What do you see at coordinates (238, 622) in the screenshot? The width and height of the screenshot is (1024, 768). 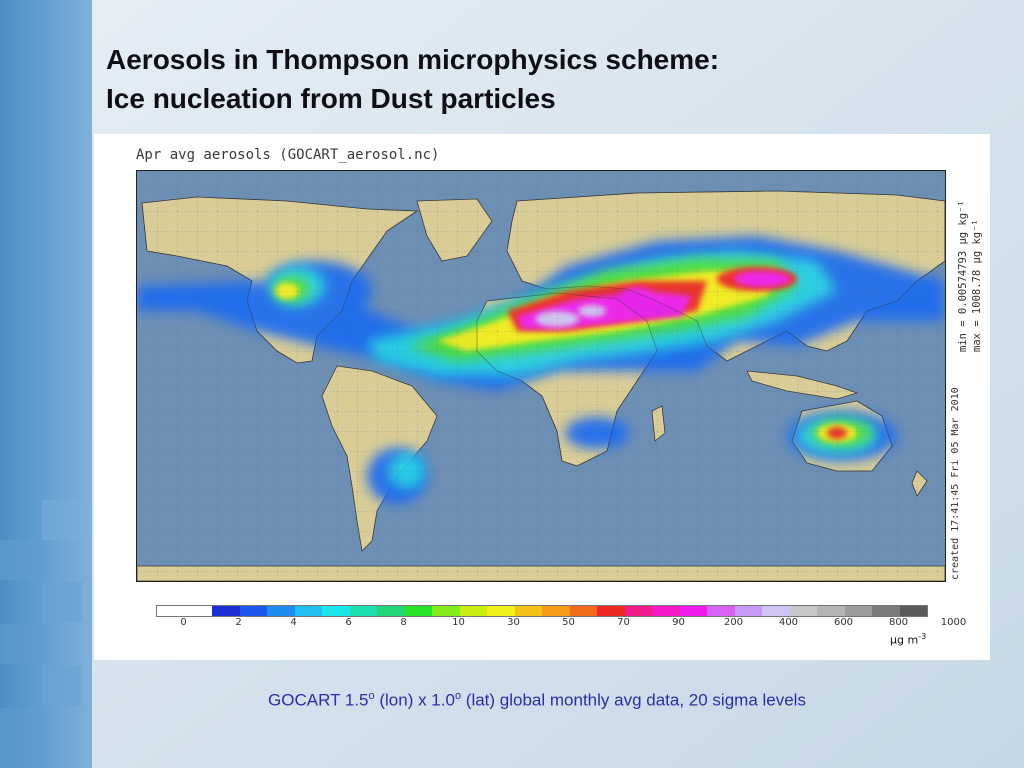 I see `colorbar-tick-label: 2` at bounding box center [238, 622].